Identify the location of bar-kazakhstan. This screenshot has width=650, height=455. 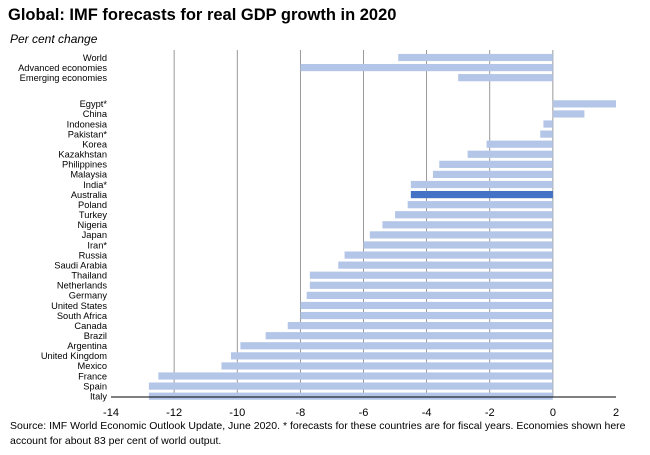
(510, 154).